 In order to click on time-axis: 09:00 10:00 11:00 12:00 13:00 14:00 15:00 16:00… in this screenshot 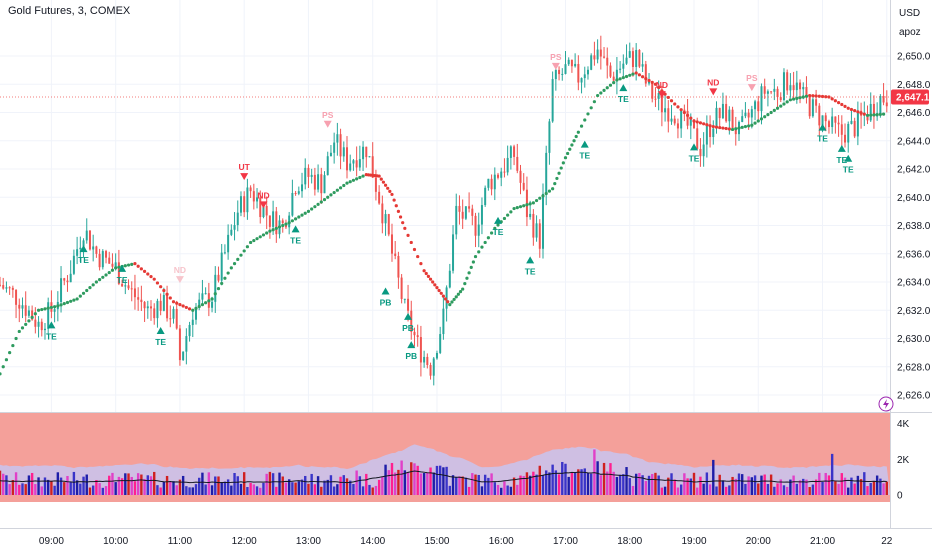, I will do `click(466, 541)`.